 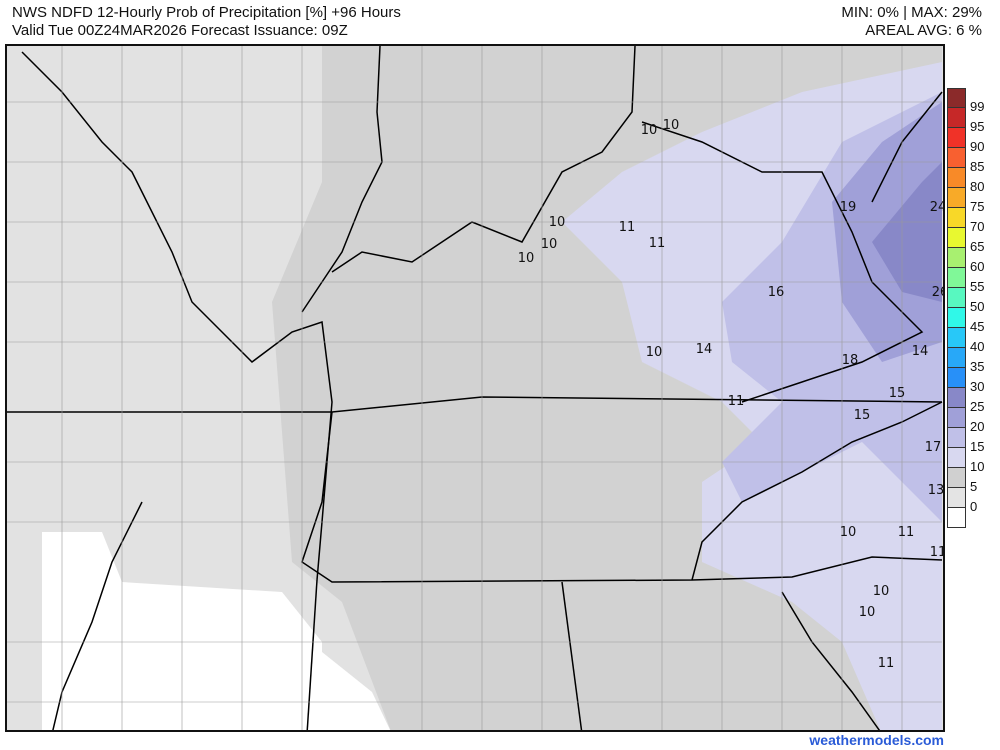 I want to click on colorbar-label: 45, so click(x=977, y=326).